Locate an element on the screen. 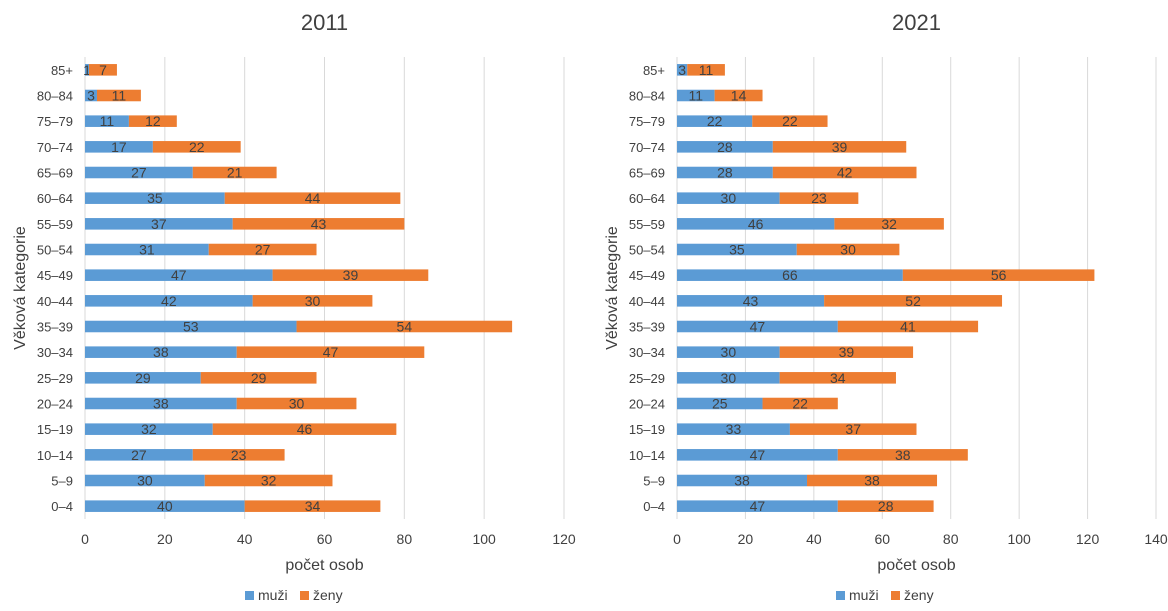 The height and width of the screenshot is (611, 1168). data-label: 29 is located at coordinates (259, 378).